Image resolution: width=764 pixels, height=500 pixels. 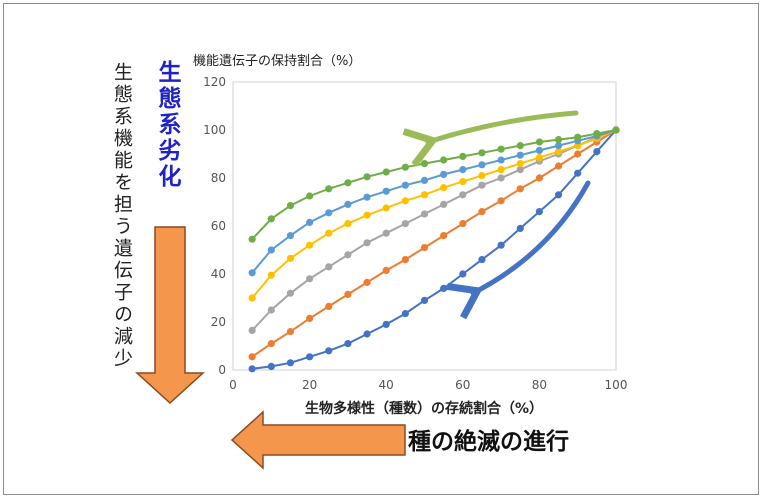 I want to click on extinction-progress-label: 種の絶滅の進行, so click(x=488, y=442).